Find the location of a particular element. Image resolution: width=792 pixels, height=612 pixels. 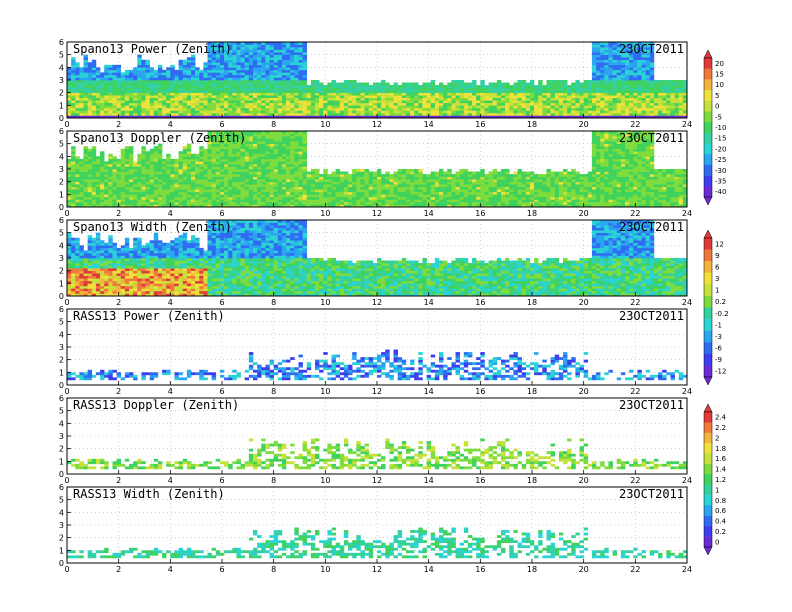

colorbar-label: -15 is located at coordinates (720, 139).